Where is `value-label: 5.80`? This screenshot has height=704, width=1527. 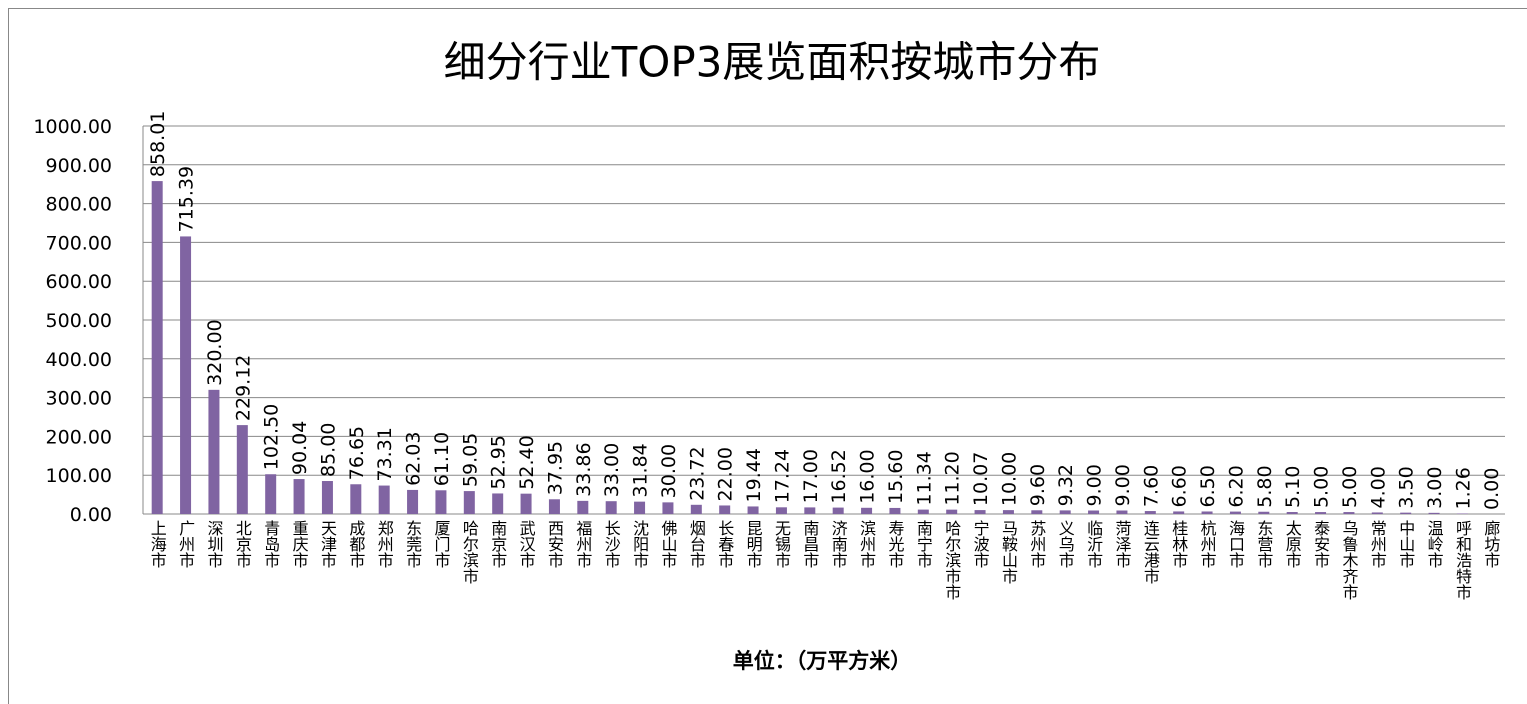 value-label: 5.80 is located at coordinates (1265, 486).